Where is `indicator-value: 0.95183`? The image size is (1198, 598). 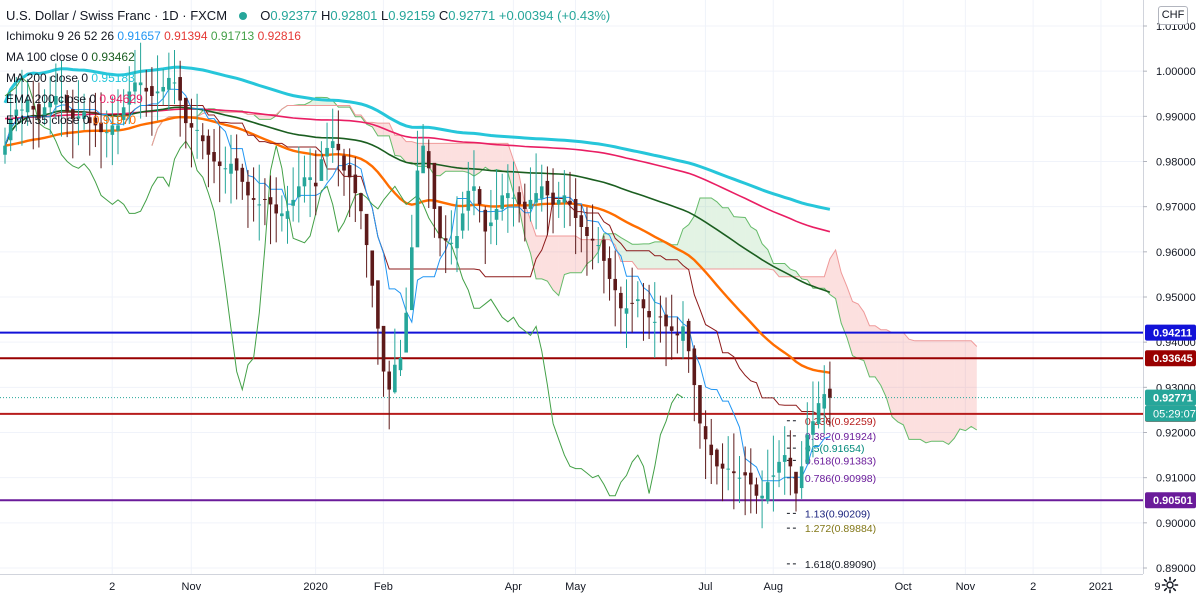 indicator-value: 0.95183 is located at coordinates (113, 78).